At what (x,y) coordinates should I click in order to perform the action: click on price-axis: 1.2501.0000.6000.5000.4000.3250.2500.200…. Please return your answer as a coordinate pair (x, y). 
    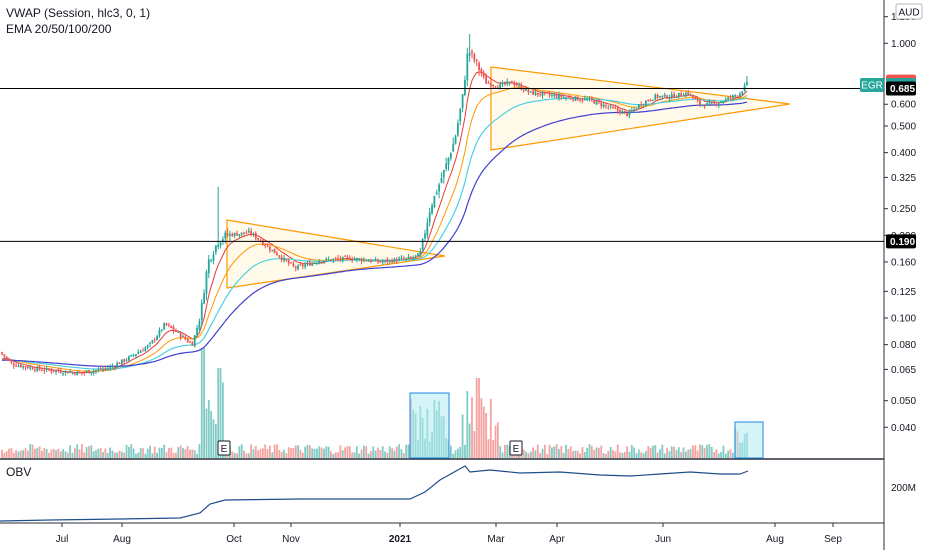
    Looking at the image, I should click on (888, 223).